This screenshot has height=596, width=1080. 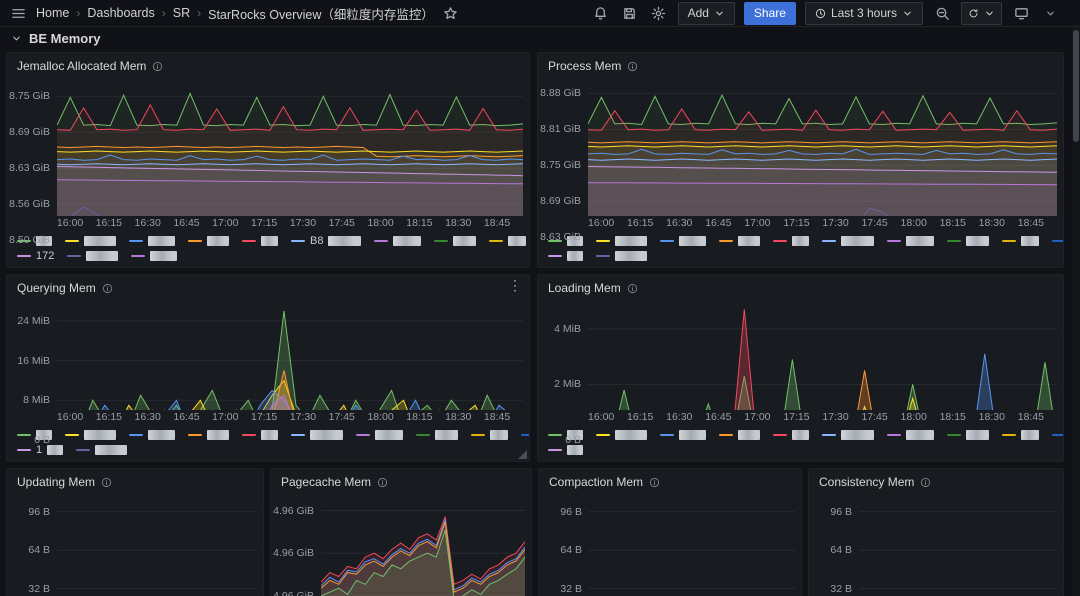 I want to click on panel-title: Querying Mem, so click(x=56, y=288).